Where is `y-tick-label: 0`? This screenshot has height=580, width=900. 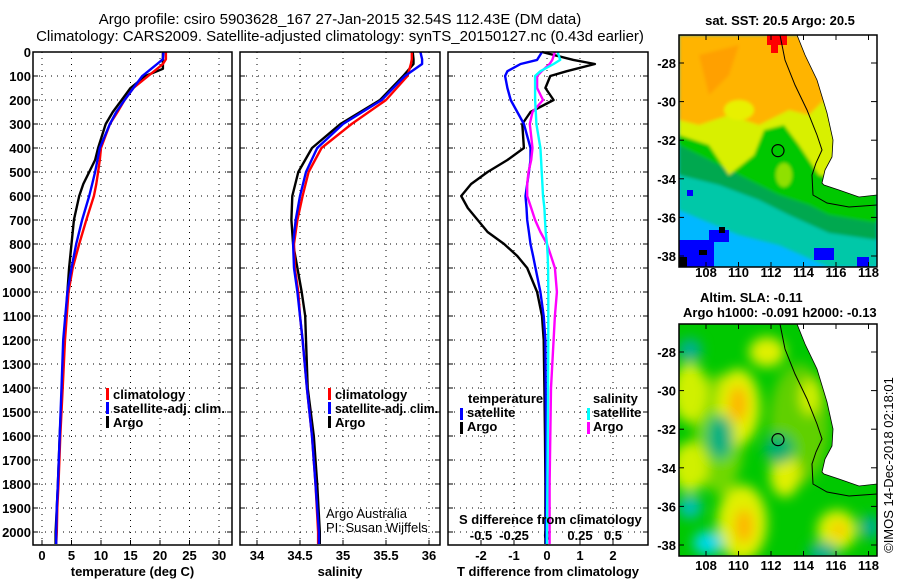
y-tick-label: 0 is located at coordinates (27, 52).